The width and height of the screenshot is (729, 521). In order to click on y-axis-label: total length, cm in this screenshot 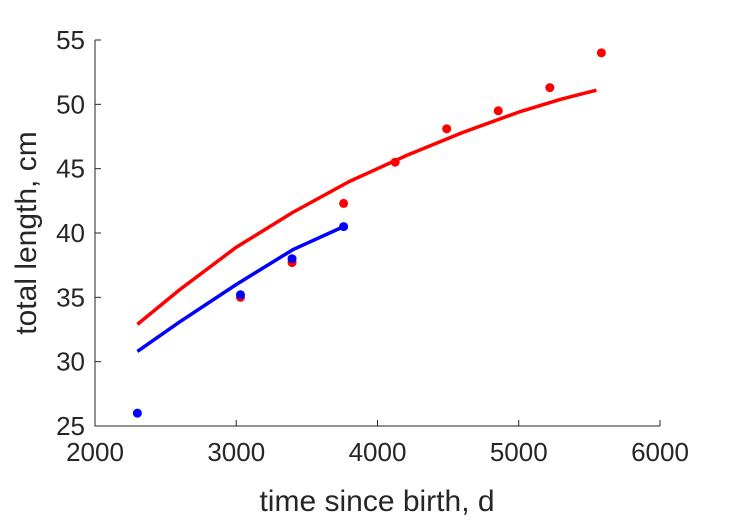, I will do `click(26, 232)`.